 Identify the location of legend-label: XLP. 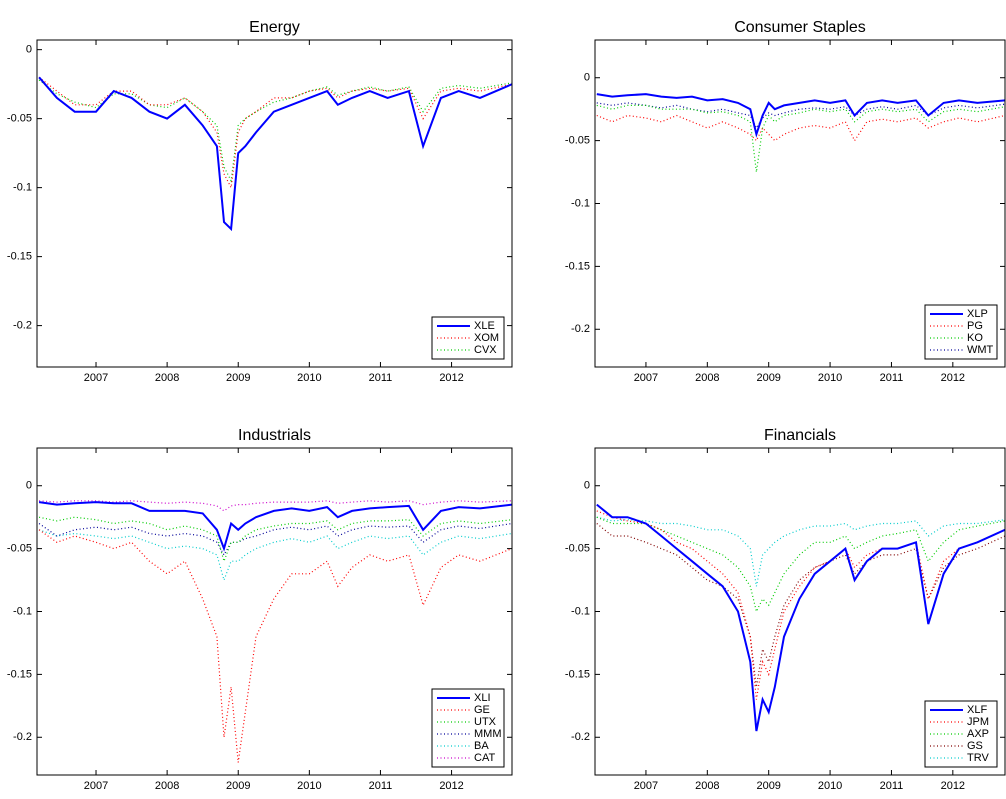
(977, 314).